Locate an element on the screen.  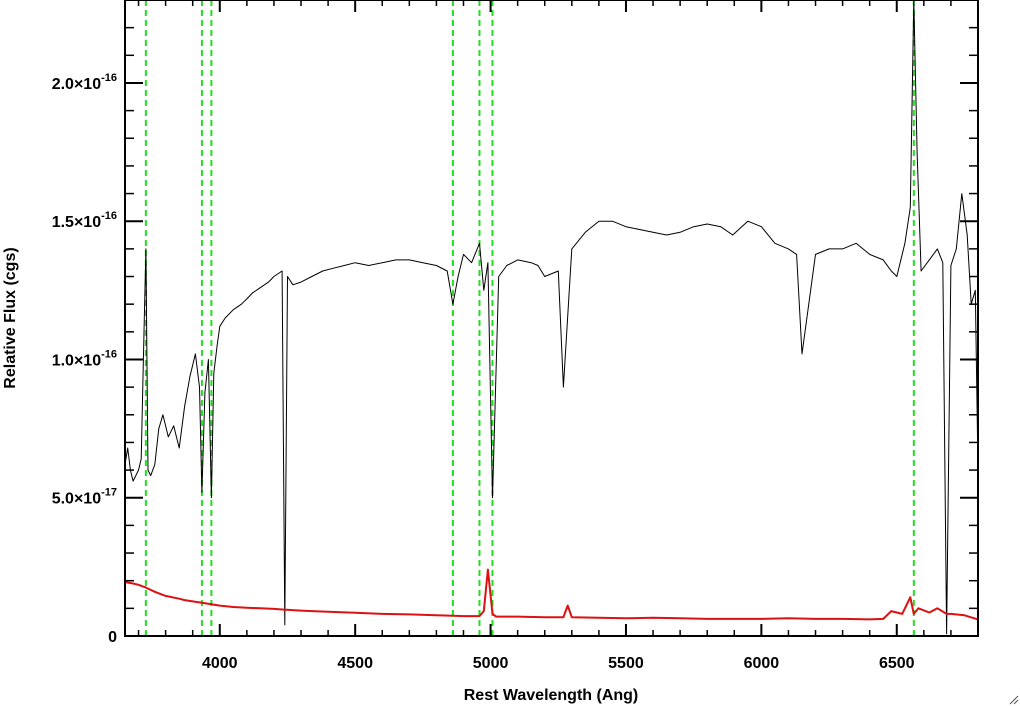
resize-grip-icon is located at coordinates (1014, 700).